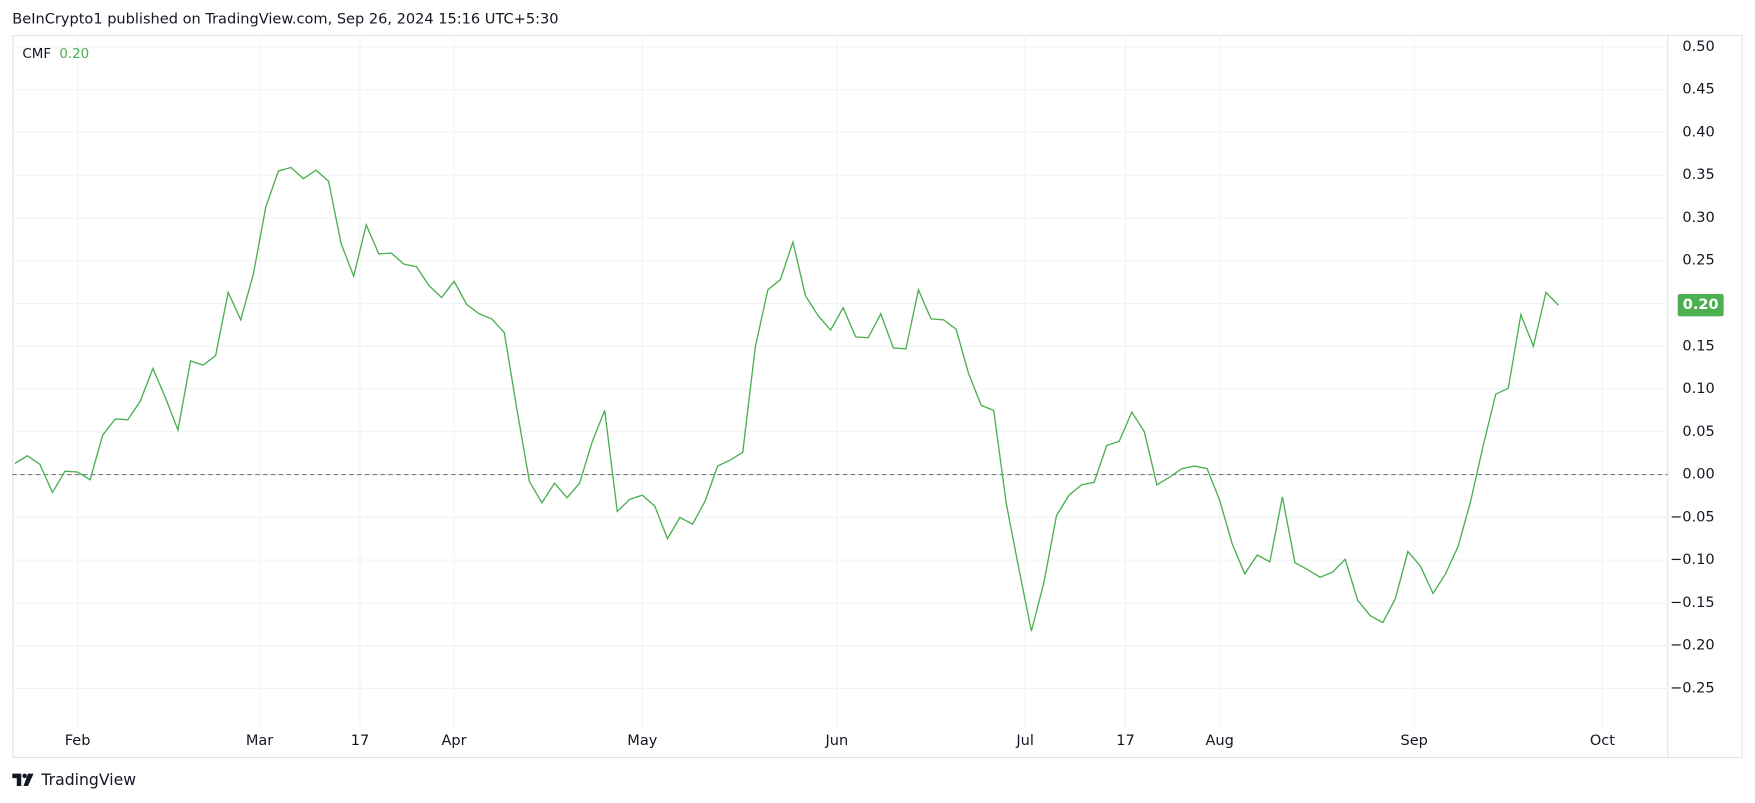 This screenshot has width=1755, height=803. Describe the element at coordinates (1698, 474) in the screenshot. I see `y-tick-label: 0.00` at that location.